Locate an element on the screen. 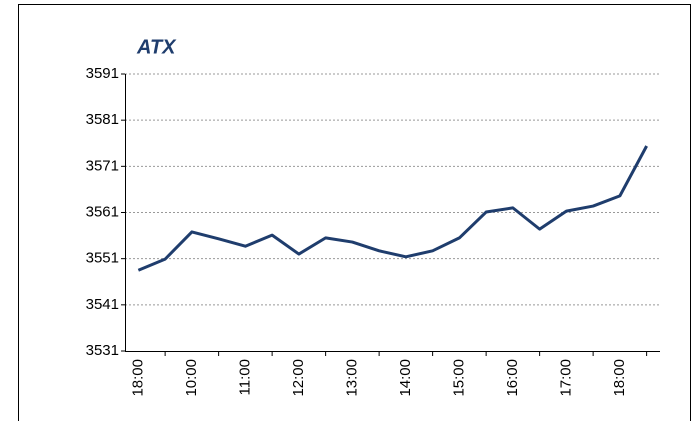 The height and width of the screenshot is (421, 697). x-tick-label: 11:00 is located at coordinates (244, 377).